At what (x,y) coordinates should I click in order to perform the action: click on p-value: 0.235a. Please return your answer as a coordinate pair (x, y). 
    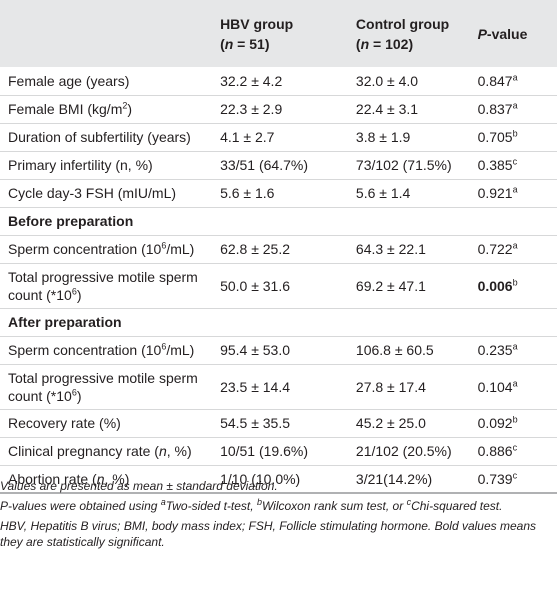
    Looking at the image, I should click on (497, 349).